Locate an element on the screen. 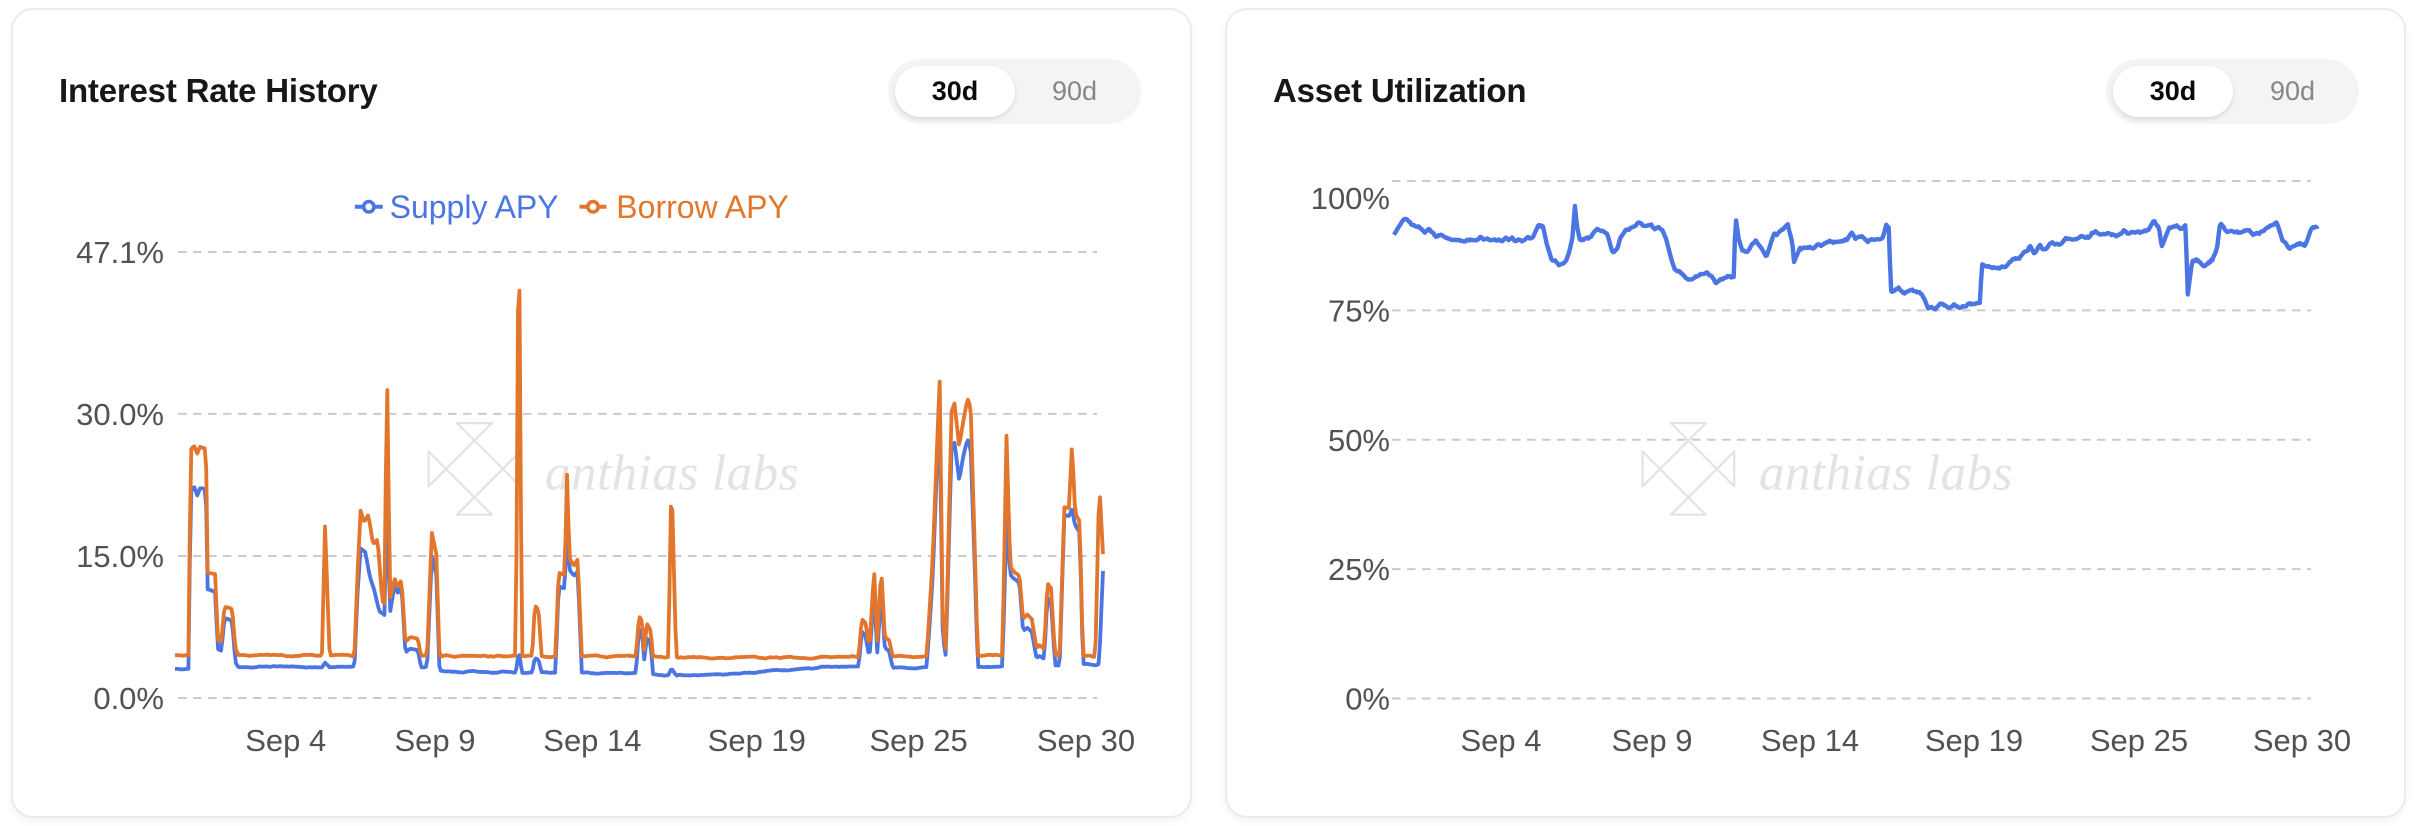 Image resolution: width=2414 pixels, height=826 pixels. svg-text: 0.0% is located at coordinates (128, 698).